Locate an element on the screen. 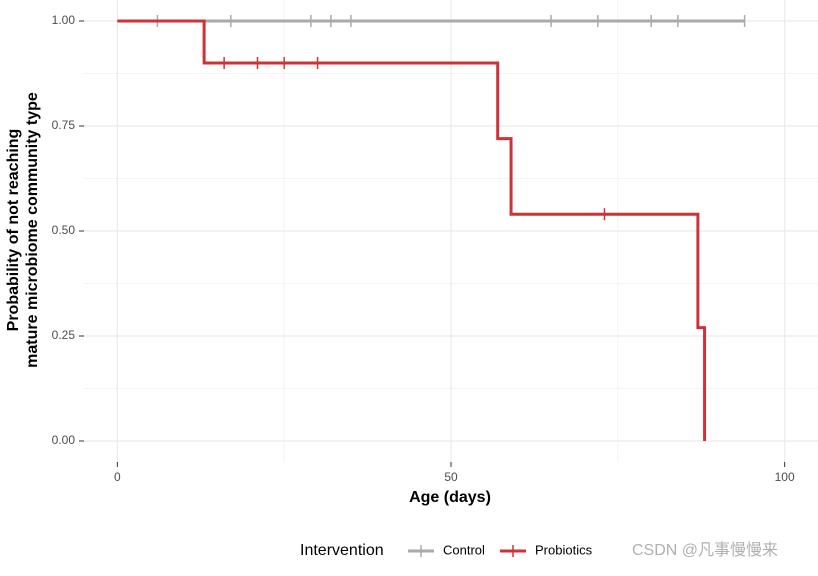 This screenshot has height=576, width=818. legend-title: Intervention is located at coordinates (342, 550).